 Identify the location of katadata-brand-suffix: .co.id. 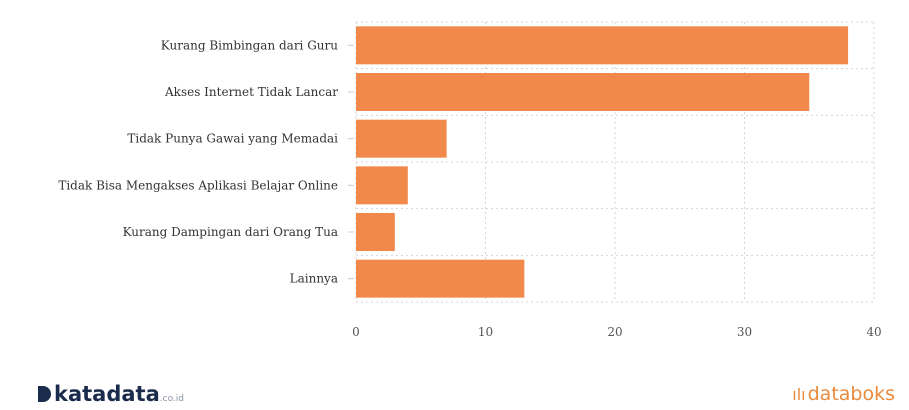
(171, 399).